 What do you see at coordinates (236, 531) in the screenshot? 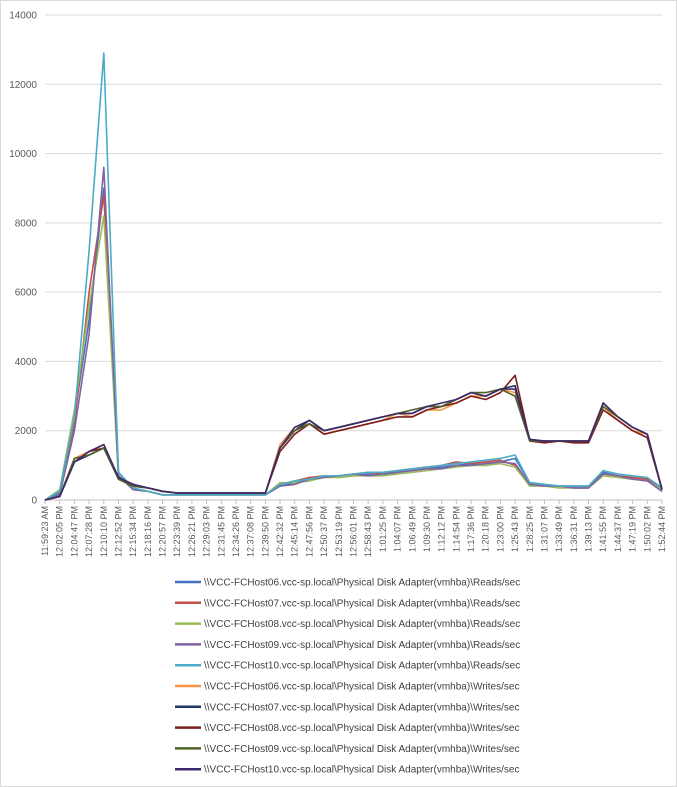
I see `x-tick-label: 12:34:26 PM` at bounding box center [236, 531].